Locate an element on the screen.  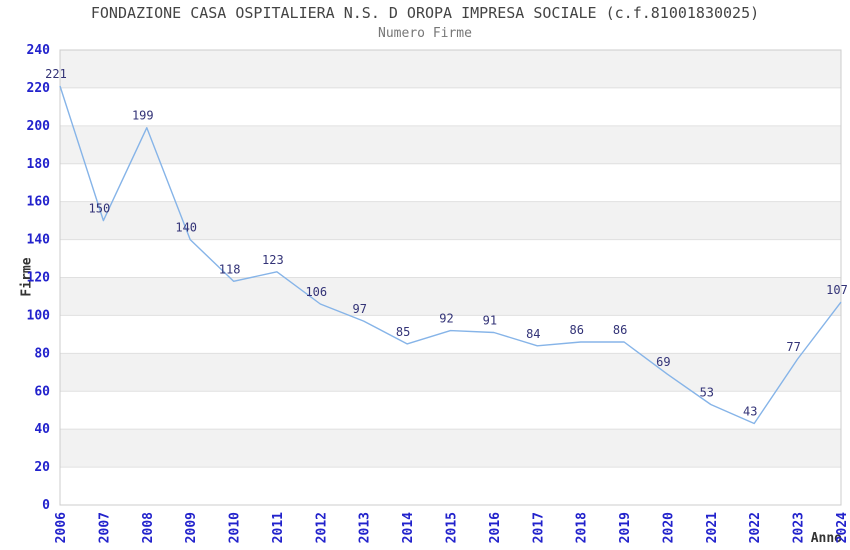
point-label: 106 is located at coordinates (316, 292).